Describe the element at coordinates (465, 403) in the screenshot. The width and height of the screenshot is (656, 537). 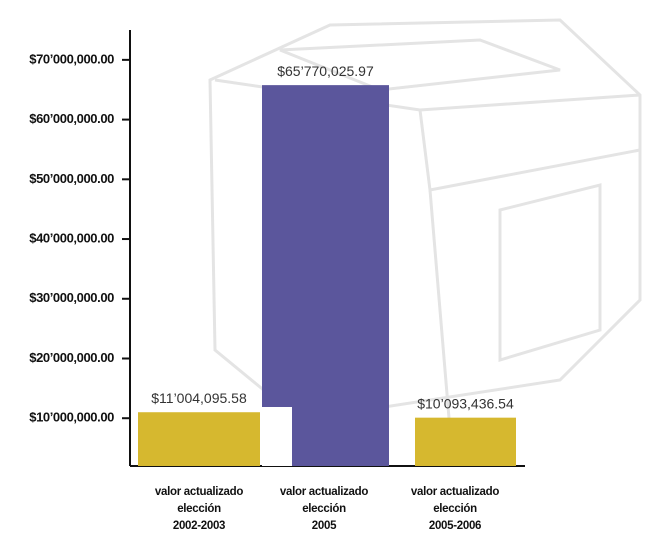
I see `value-label: $10’093,436.54` at that location.